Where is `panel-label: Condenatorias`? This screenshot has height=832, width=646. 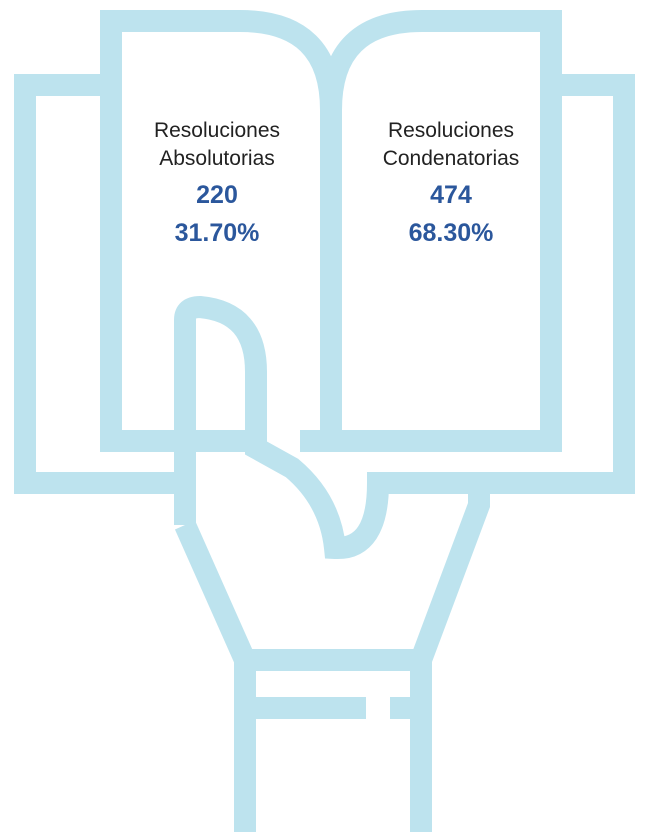 panel-label: Condenatorias is located at coordinates (451, 158).